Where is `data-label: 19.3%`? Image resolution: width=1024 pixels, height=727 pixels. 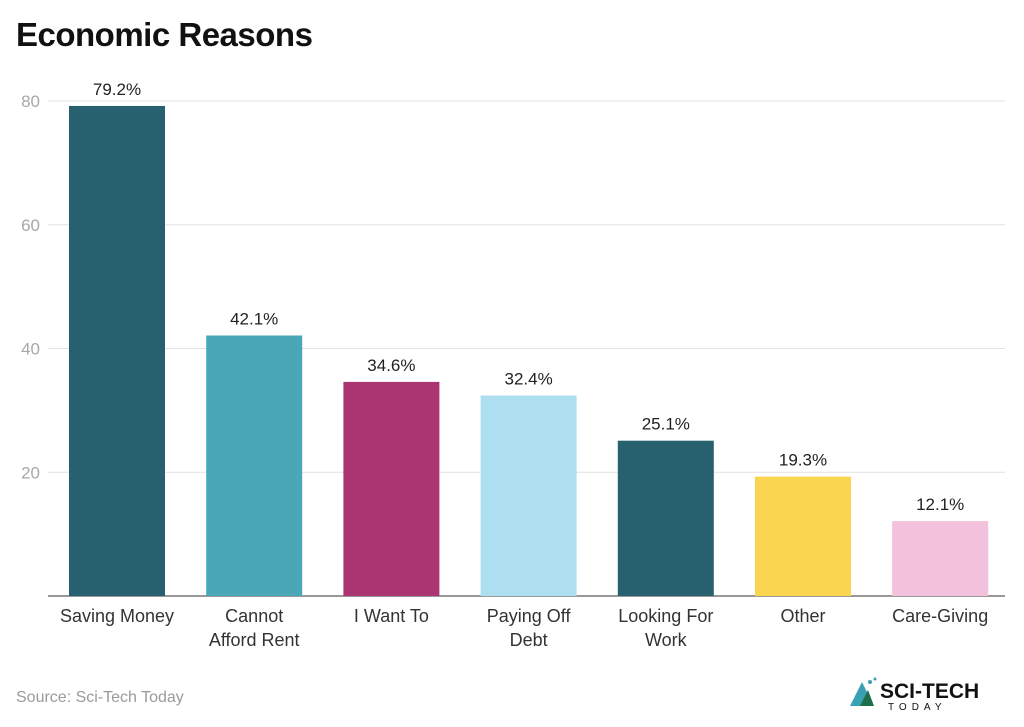 data-label: 19.3% is located at coordinates (803, 460).